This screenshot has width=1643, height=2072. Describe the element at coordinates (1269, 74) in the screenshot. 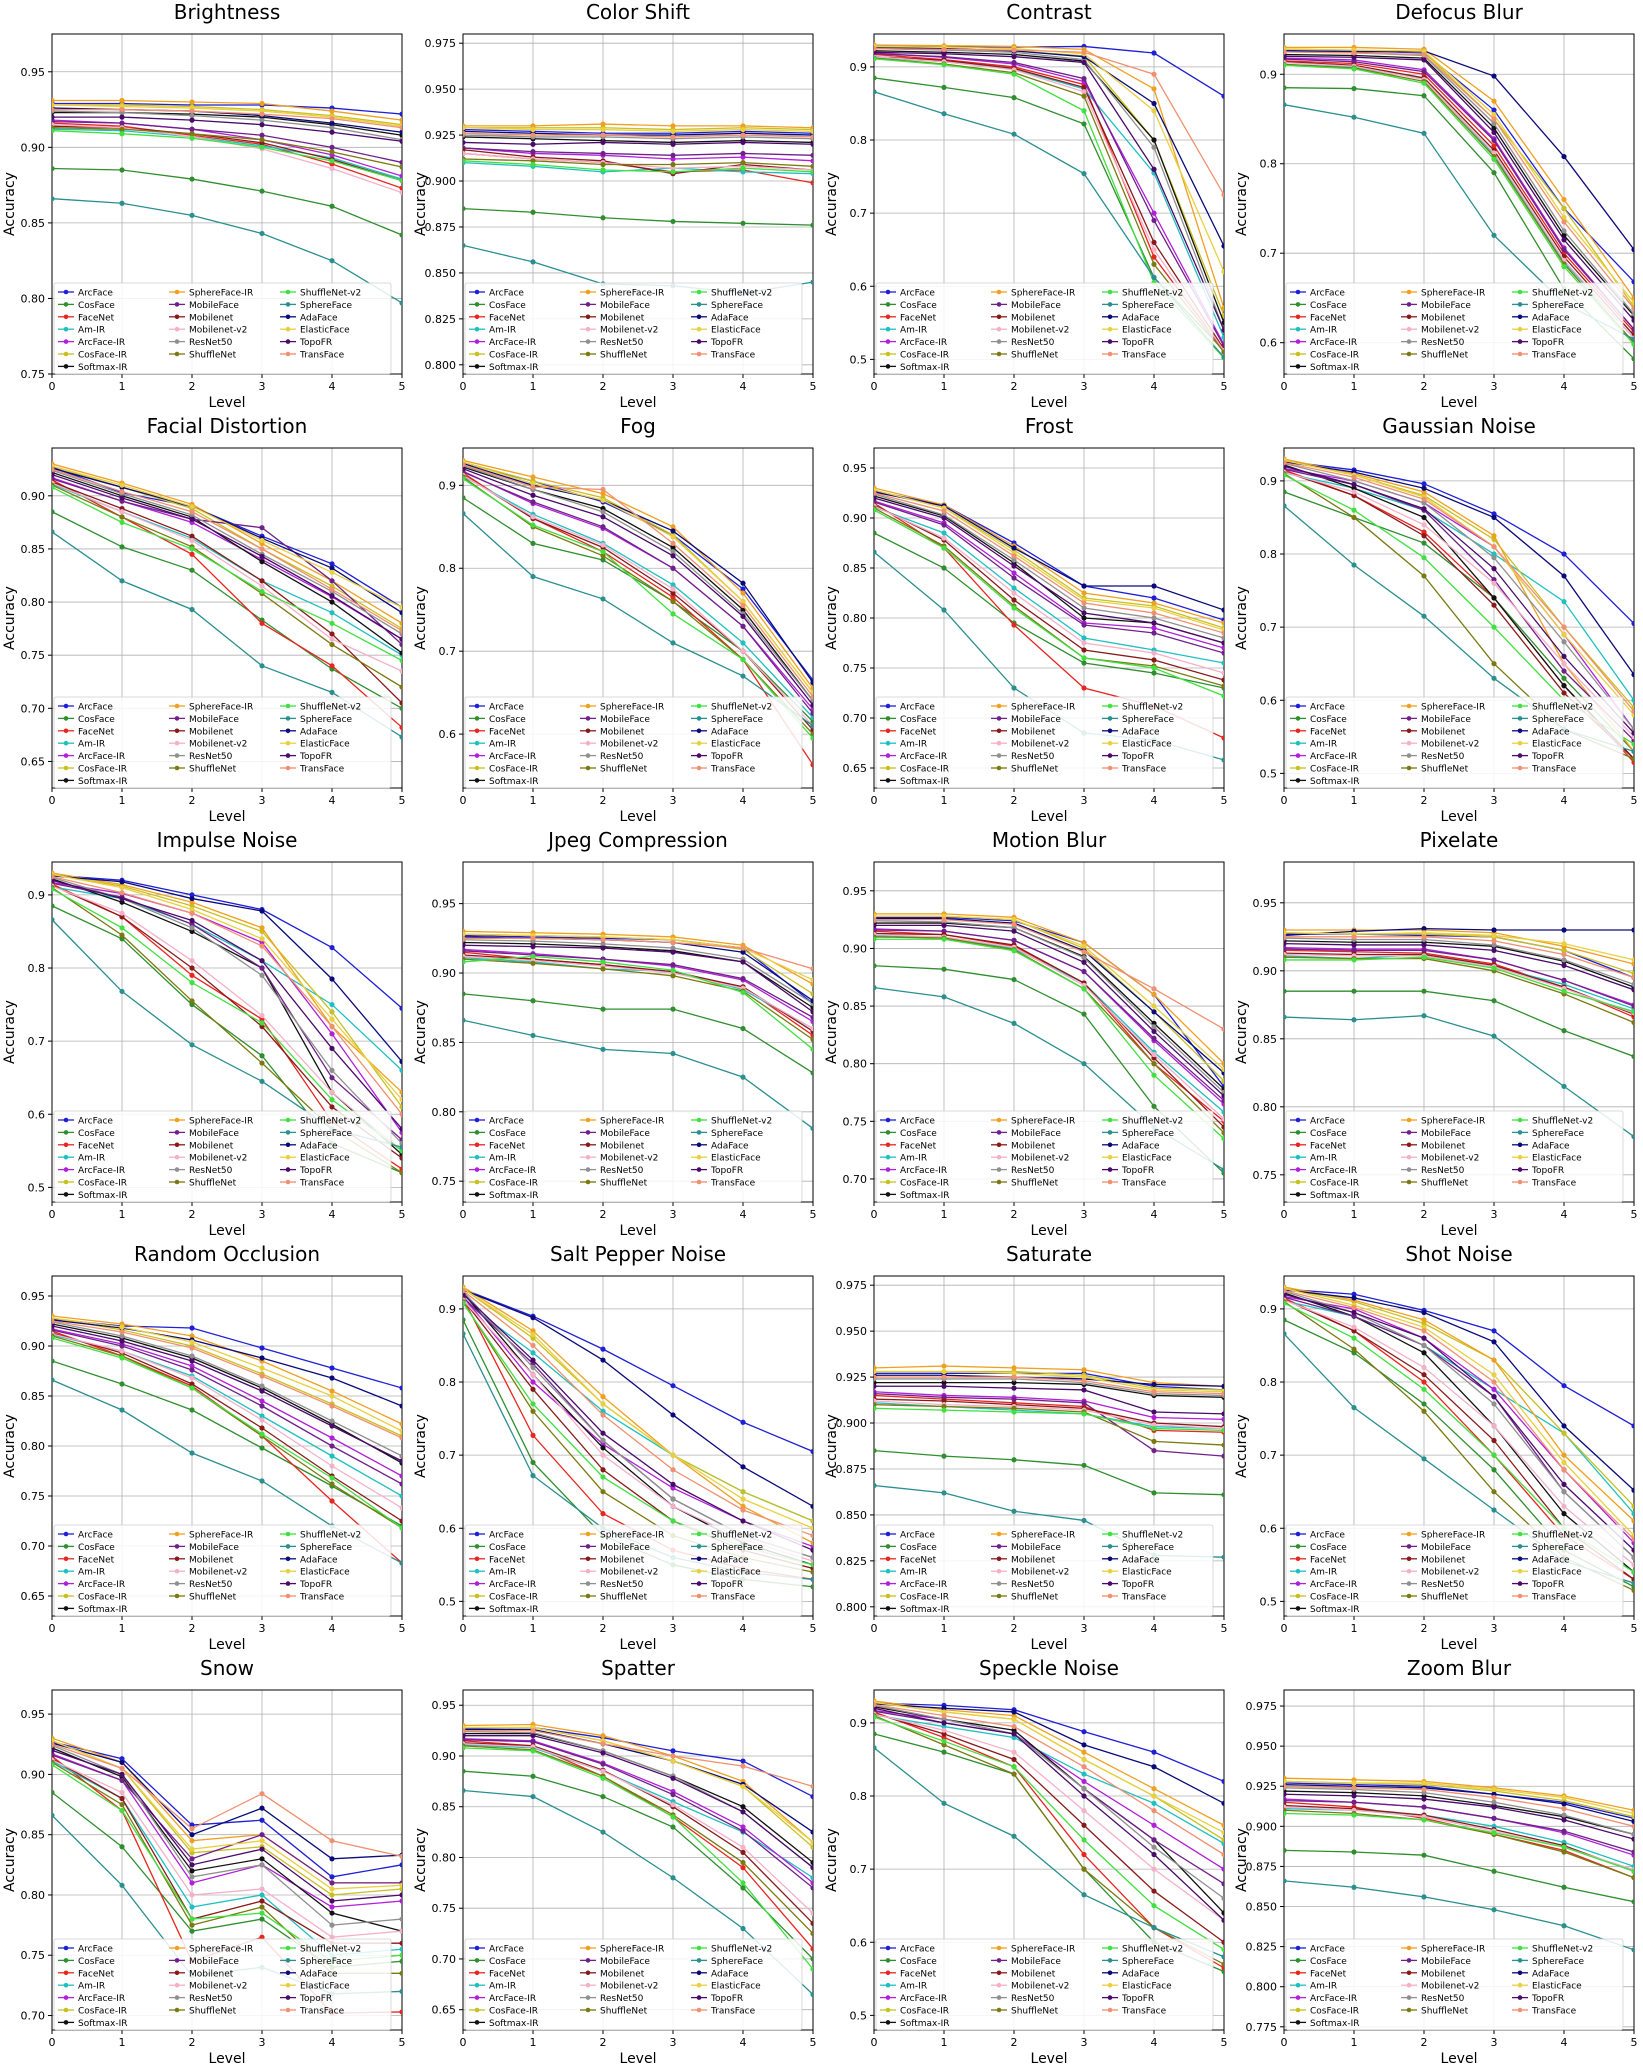

I see `y-tick-label: 0.9` at that location.